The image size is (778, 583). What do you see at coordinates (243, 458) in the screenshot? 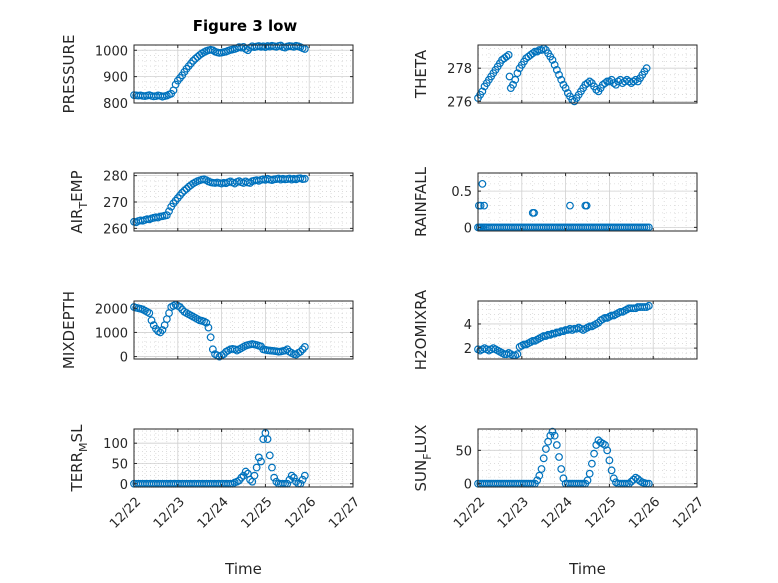
I see `terrmsl-axes-box` at bounding box center [243, 458].